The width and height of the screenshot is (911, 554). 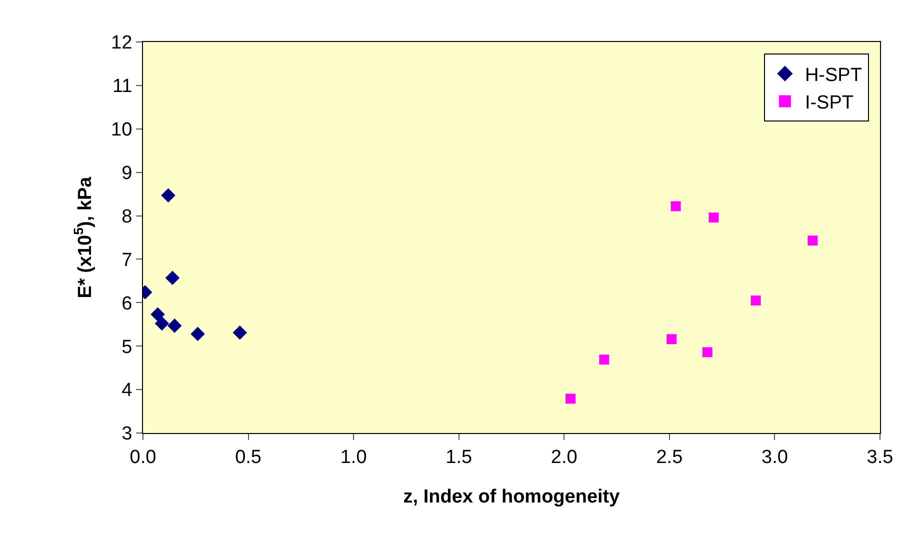 I want to click on y-tick-label: 5, so click(x=127, y=347).